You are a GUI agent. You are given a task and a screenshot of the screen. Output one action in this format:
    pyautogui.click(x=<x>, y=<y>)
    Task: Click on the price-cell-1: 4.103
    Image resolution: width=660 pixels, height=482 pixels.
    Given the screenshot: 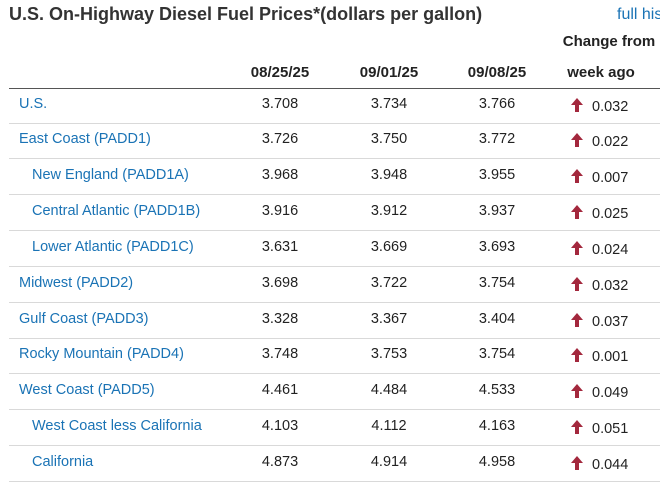 What is the action you would take?
    pyautogui.click(x=280, y=426)
    